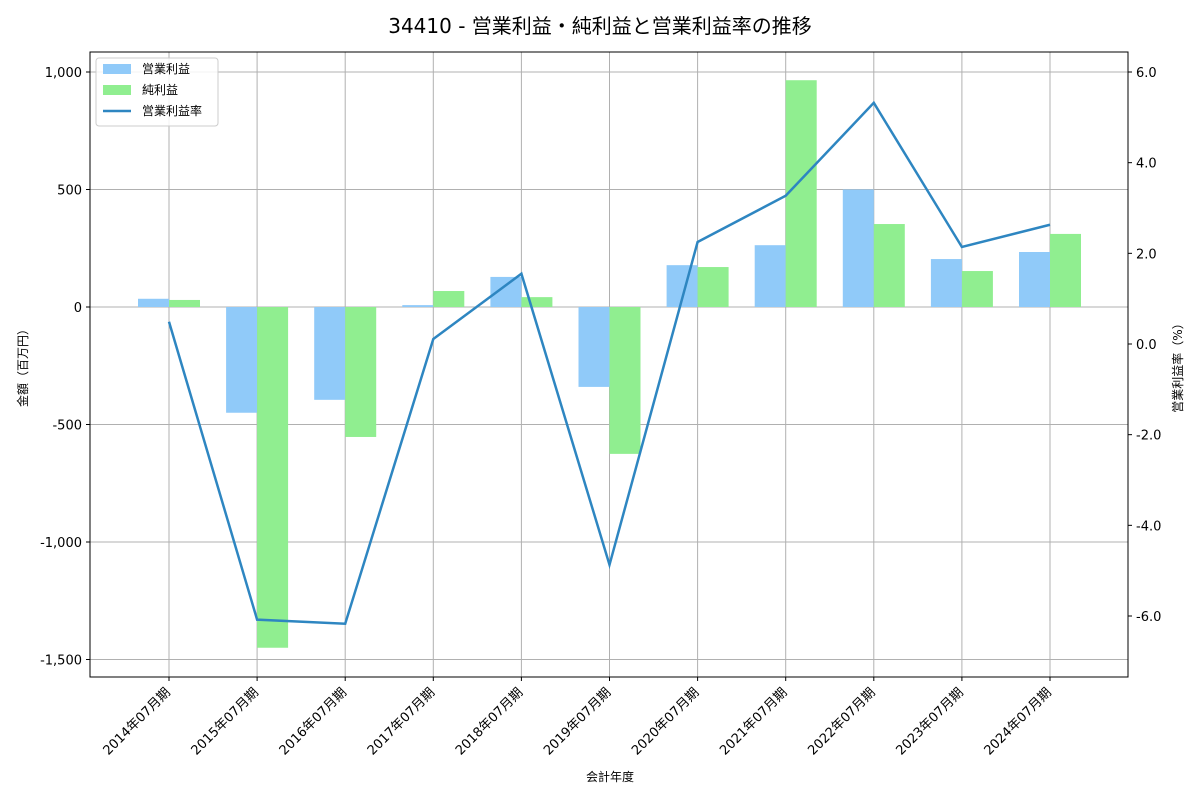 The width and height of the screenshot is (1200, 800). What do you see at coordinates (117, 90) in the screenshot?
I see `legend-swatch-net-profit` at bounding box center [117, 90].